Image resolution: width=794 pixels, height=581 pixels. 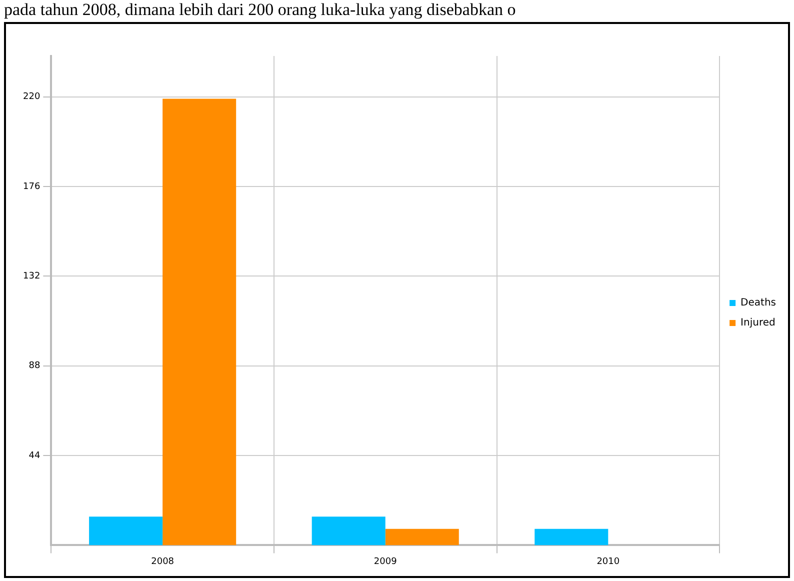 What do you see at coordinates (31, 276) in the screenshot?
I see `y-tick-label: 132` at bounding box center [31, 276].